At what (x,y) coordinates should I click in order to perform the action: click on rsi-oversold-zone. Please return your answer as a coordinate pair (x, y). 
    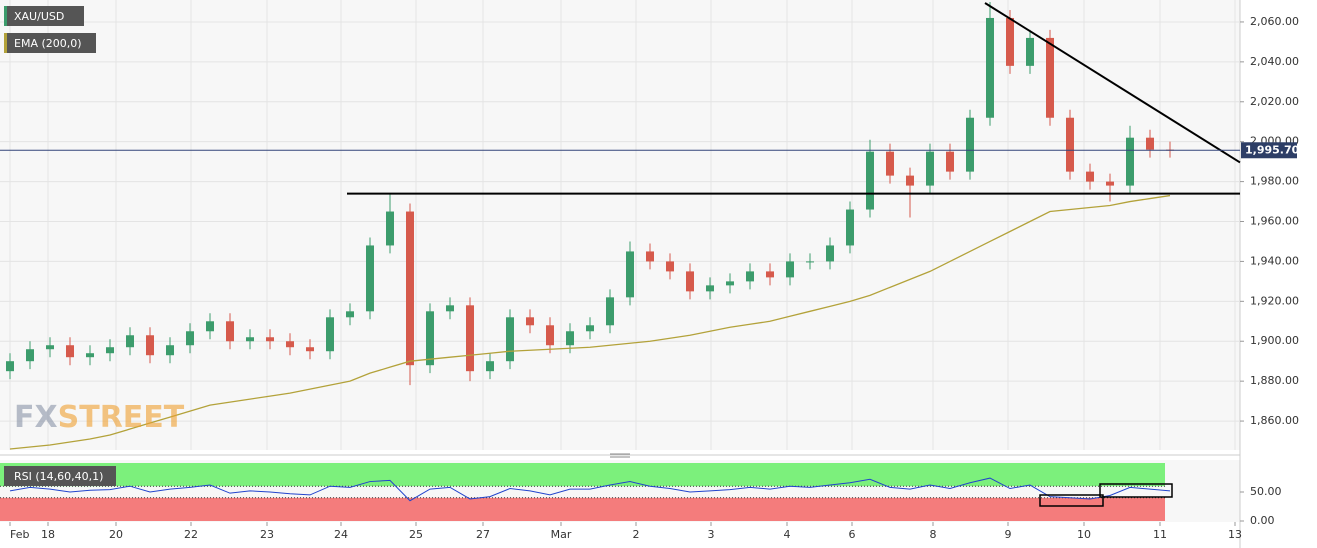
    Looking at the image, I should click on (582, 509).